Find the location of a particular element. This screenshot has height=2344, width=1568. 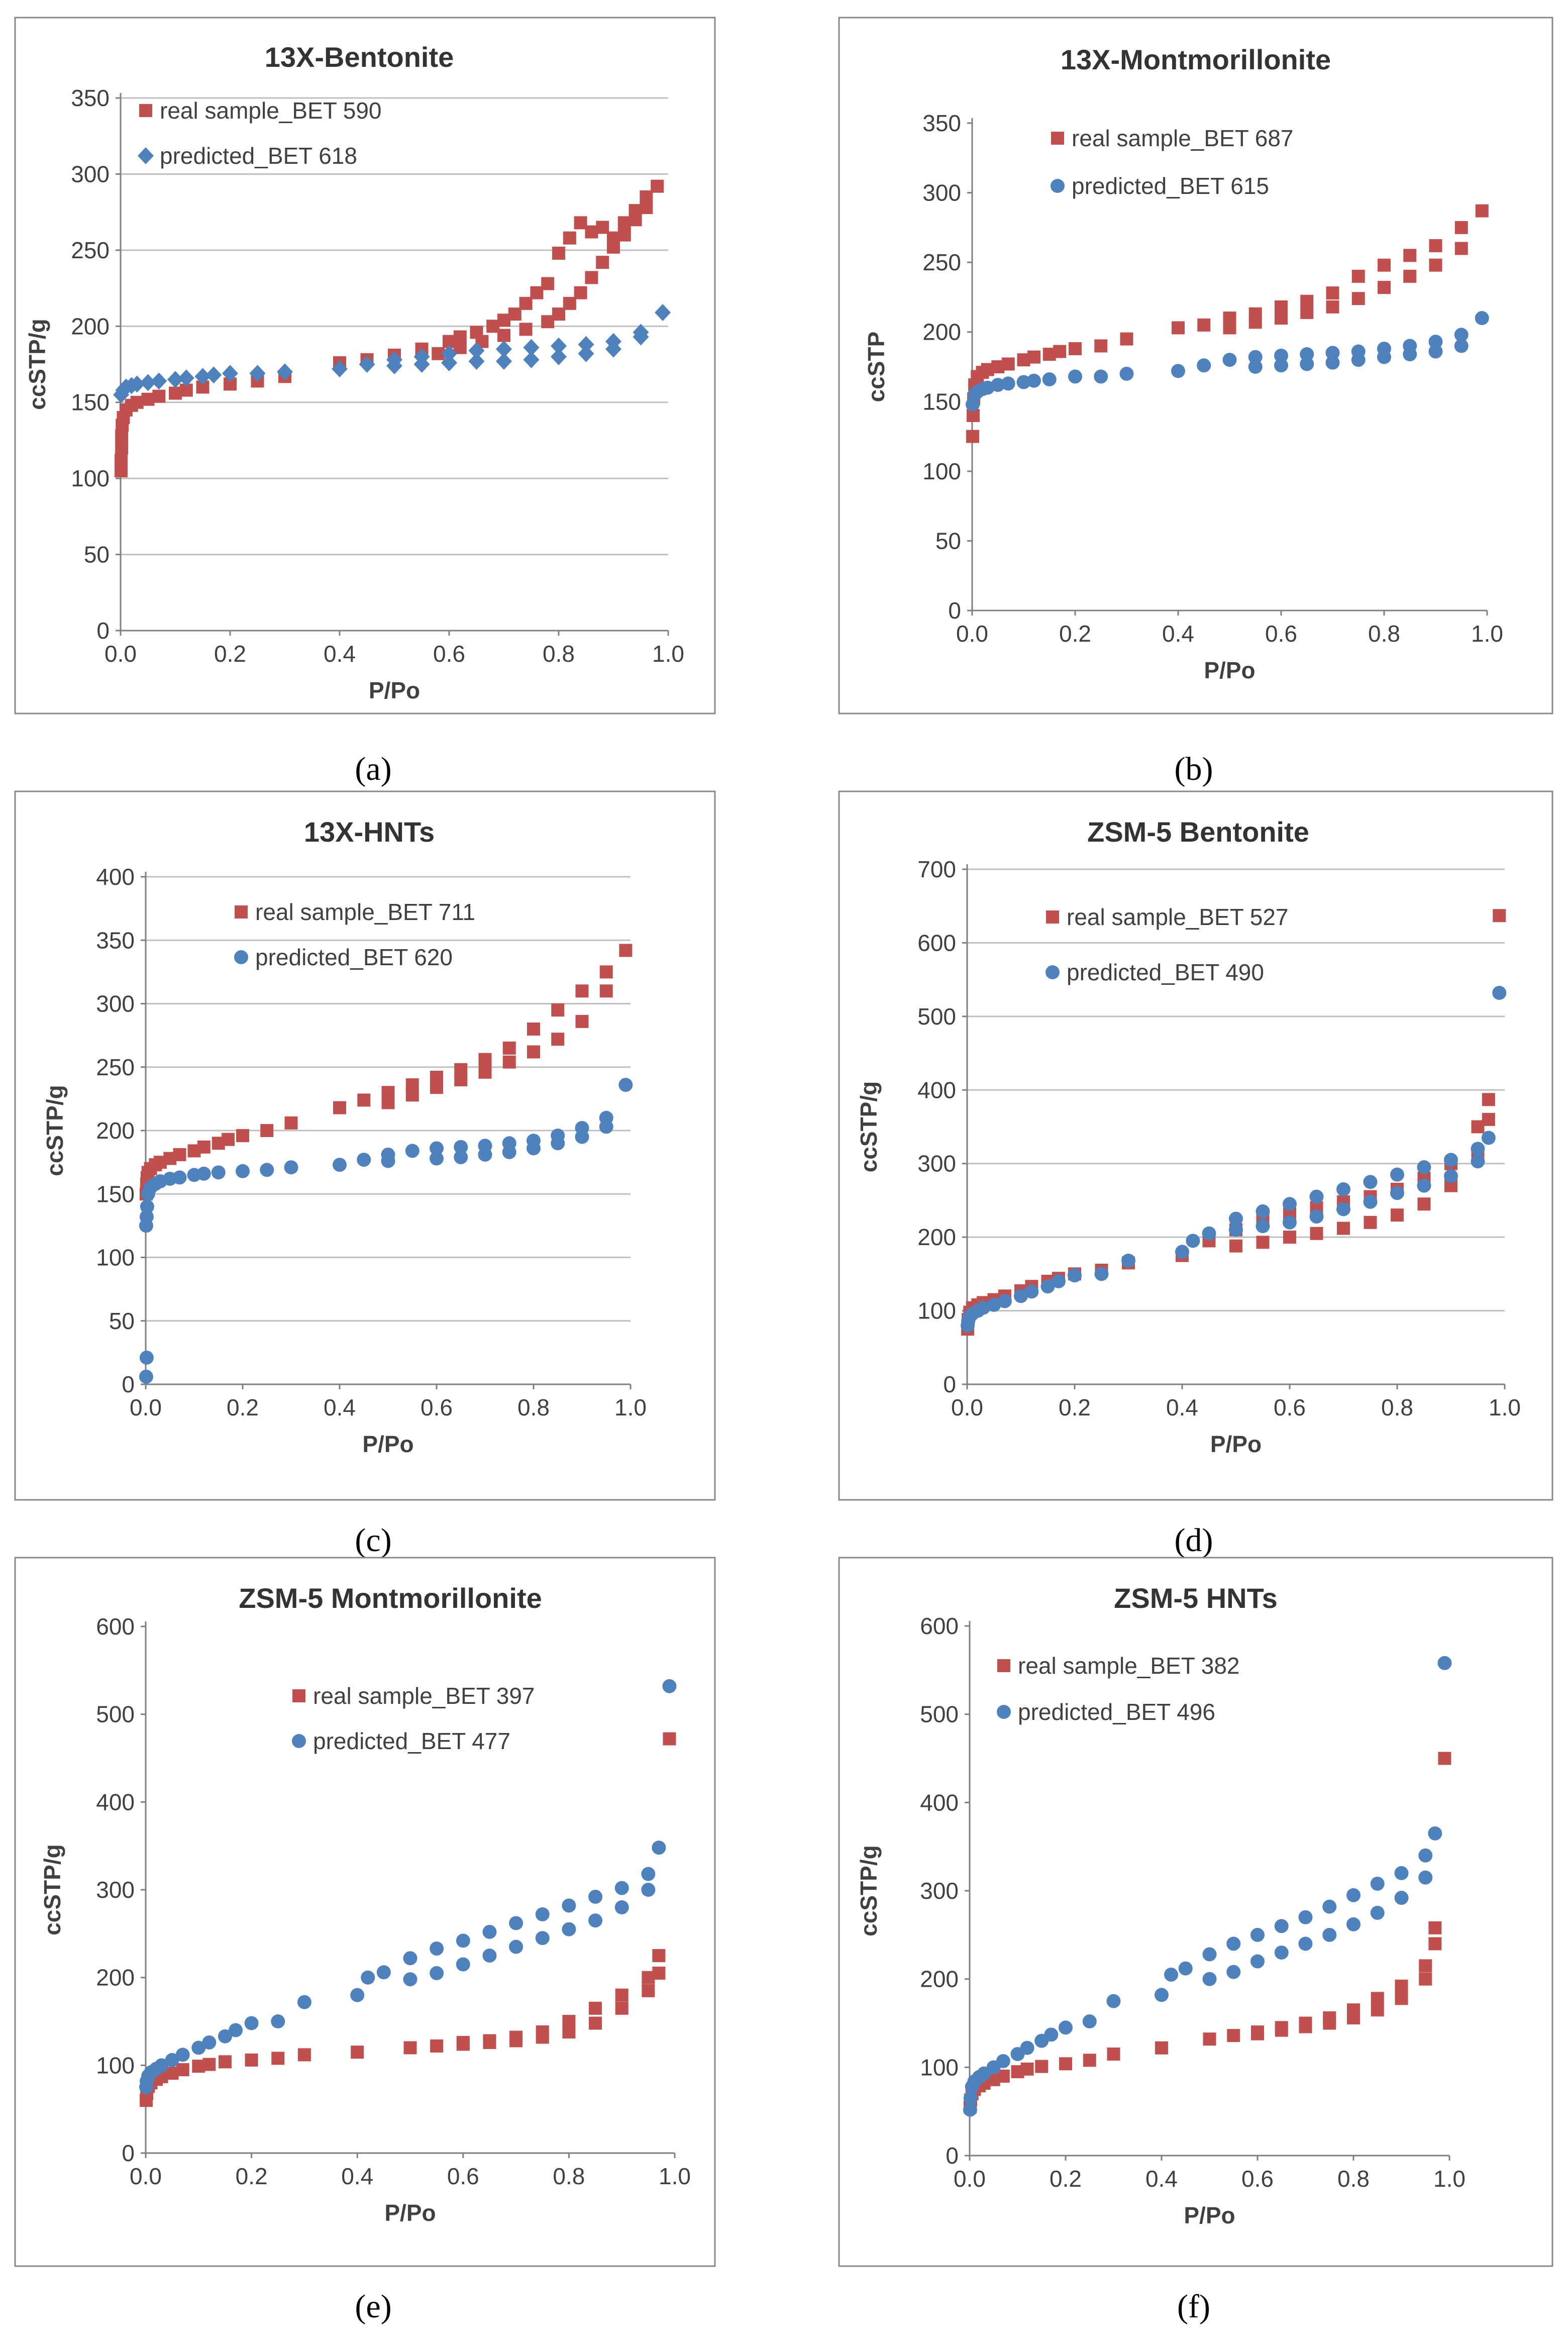

legend-label: predicted_BET 490 is located at coordinates (1165, 972).